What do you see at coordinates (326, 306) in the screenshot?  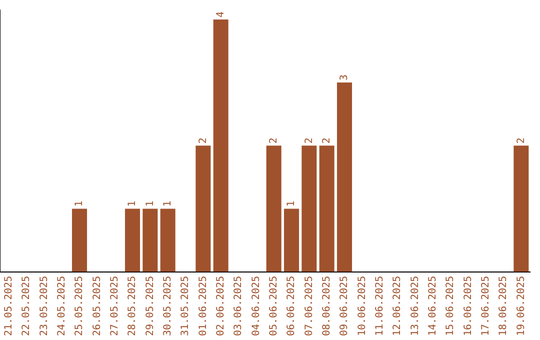 I see `x-tick-label: 08.06.2025` at bounding box center [326, 306].